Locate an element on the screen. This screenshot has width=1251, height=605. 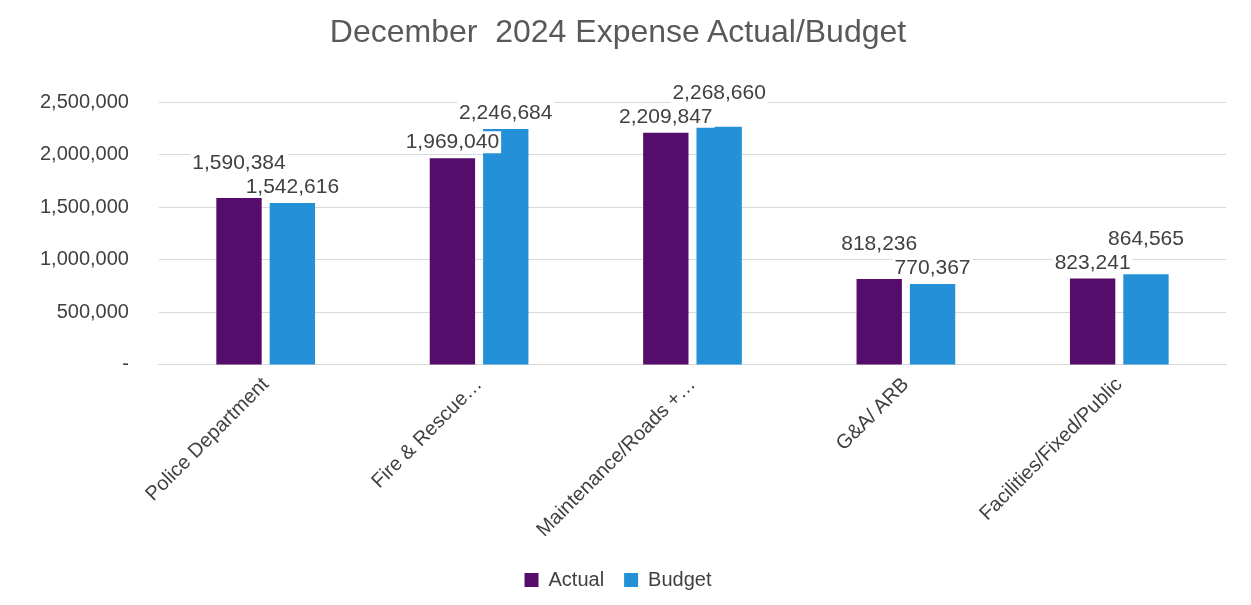
chart-title: December 2024 Expense Actual/Budget is located at coordinates (618, 31).